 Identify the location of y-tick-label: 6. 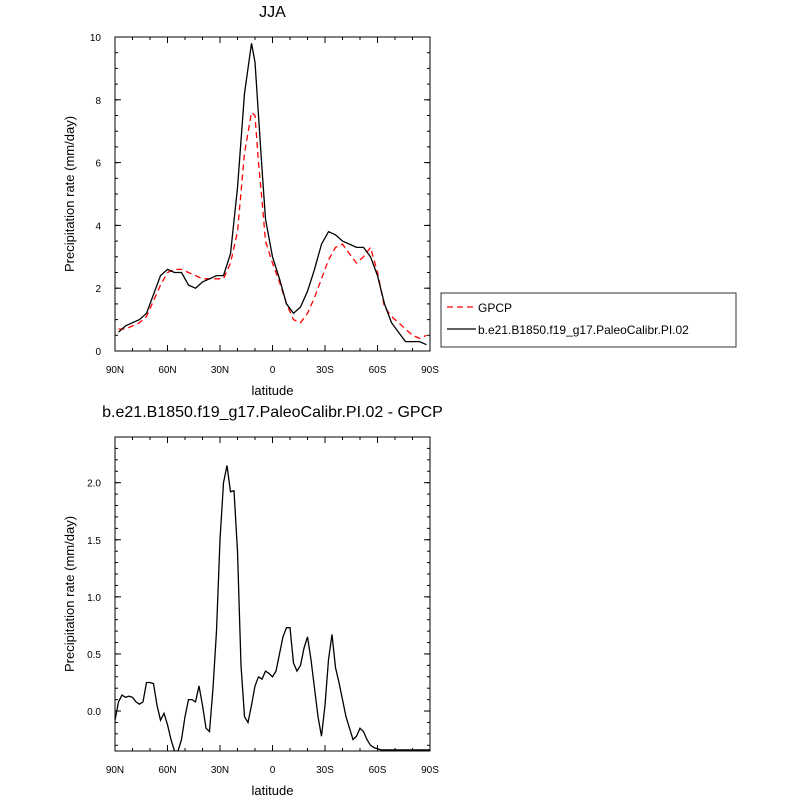
(98, 164).